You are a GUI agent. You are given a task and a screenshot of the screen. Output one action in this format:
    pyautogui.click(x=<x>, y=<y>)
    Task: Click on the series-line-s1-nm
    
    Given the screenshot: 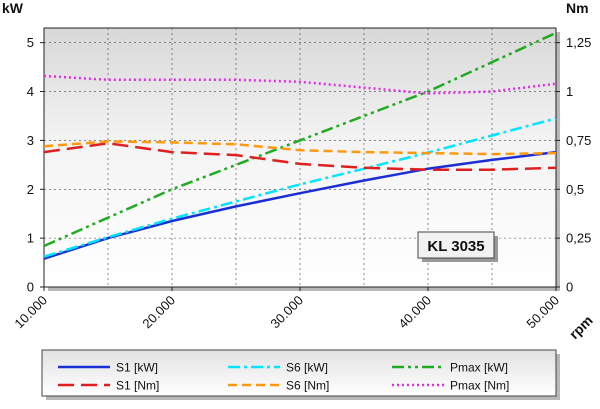 What is the action you would take?
    pyautogui.click(x=300, y=156)
    